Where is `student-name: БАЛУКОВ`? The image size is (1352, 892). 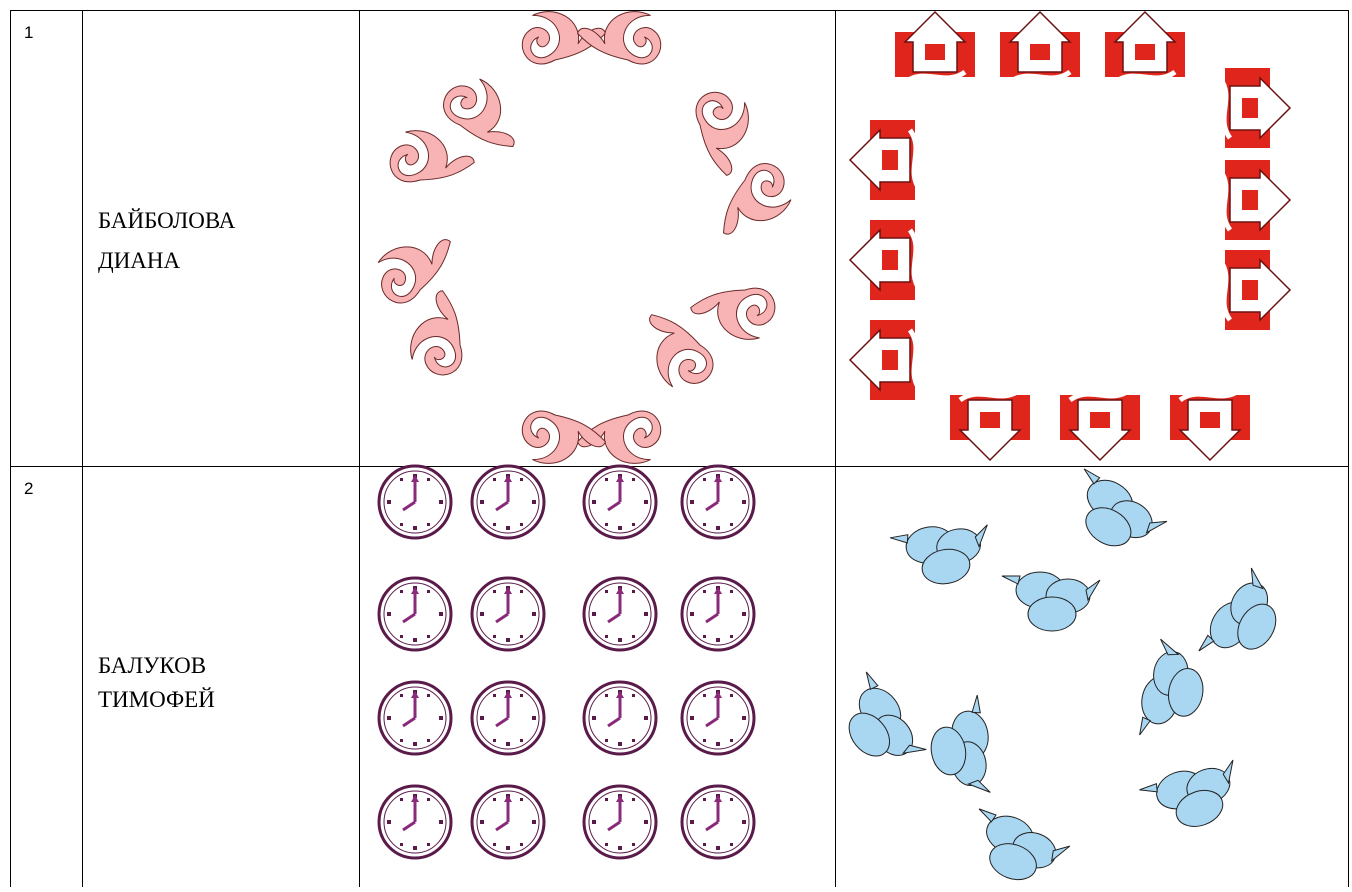 student-name: БАЛУКОВ is located at coordinates (152, 665).